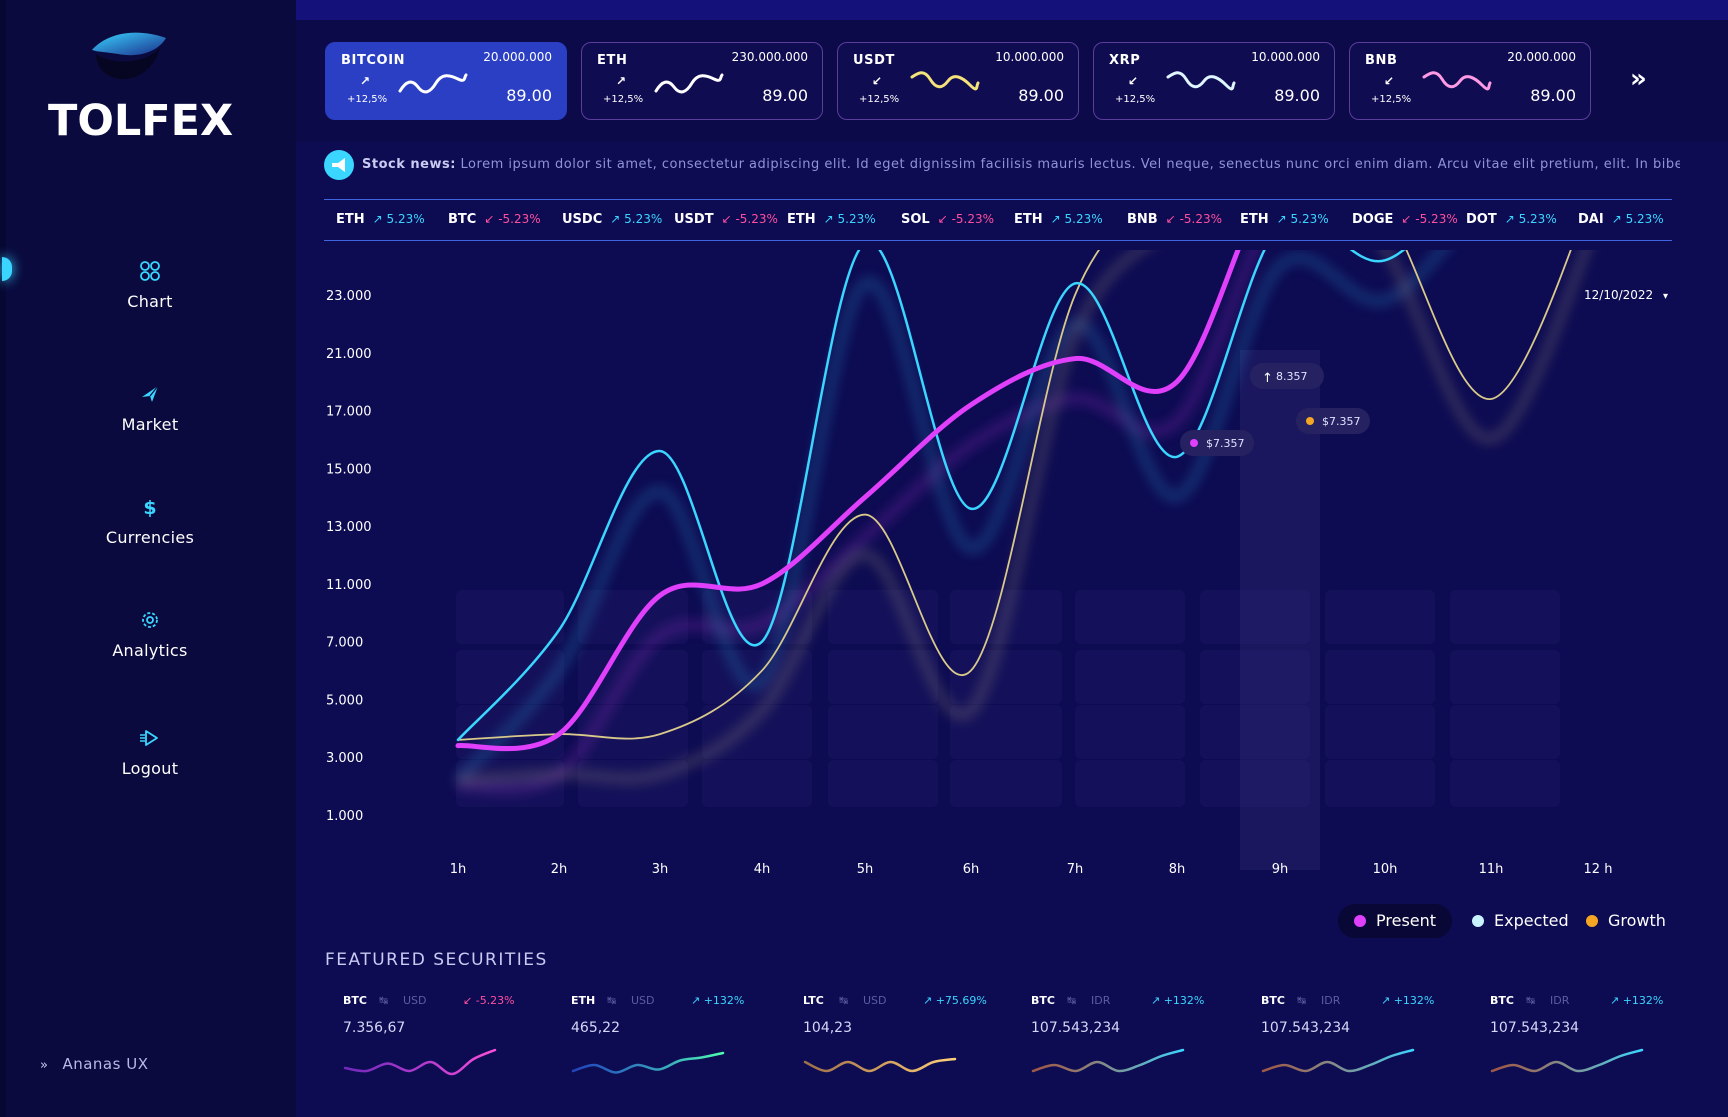  Describe the element at coordinates (1194, 443) in the screenshot. I see `annotation-dot` at that location.